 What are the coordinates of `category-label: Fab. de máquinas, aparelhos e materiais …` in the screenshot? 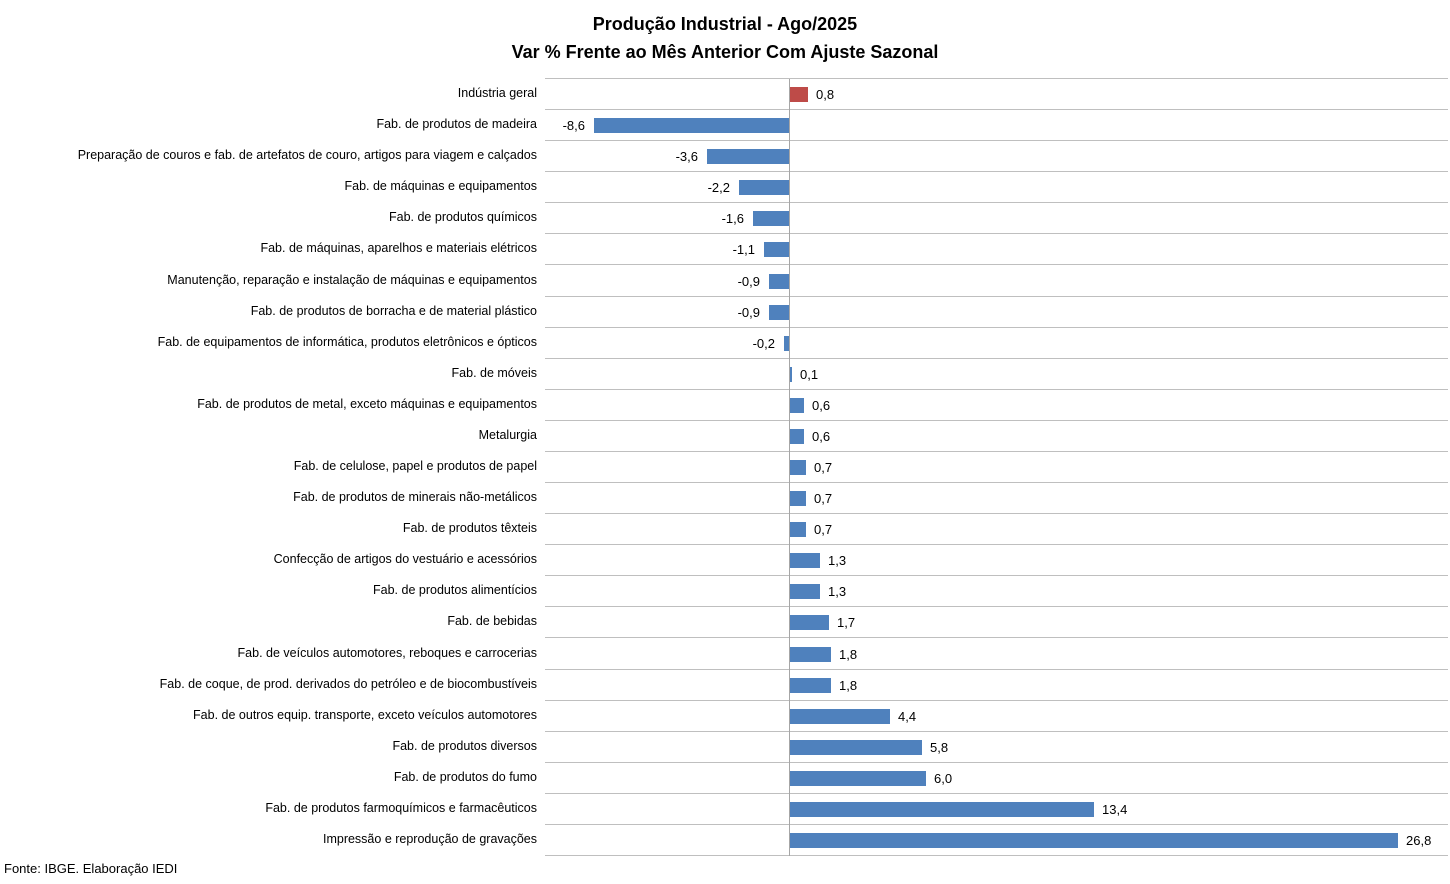 It's located at (398, 248).